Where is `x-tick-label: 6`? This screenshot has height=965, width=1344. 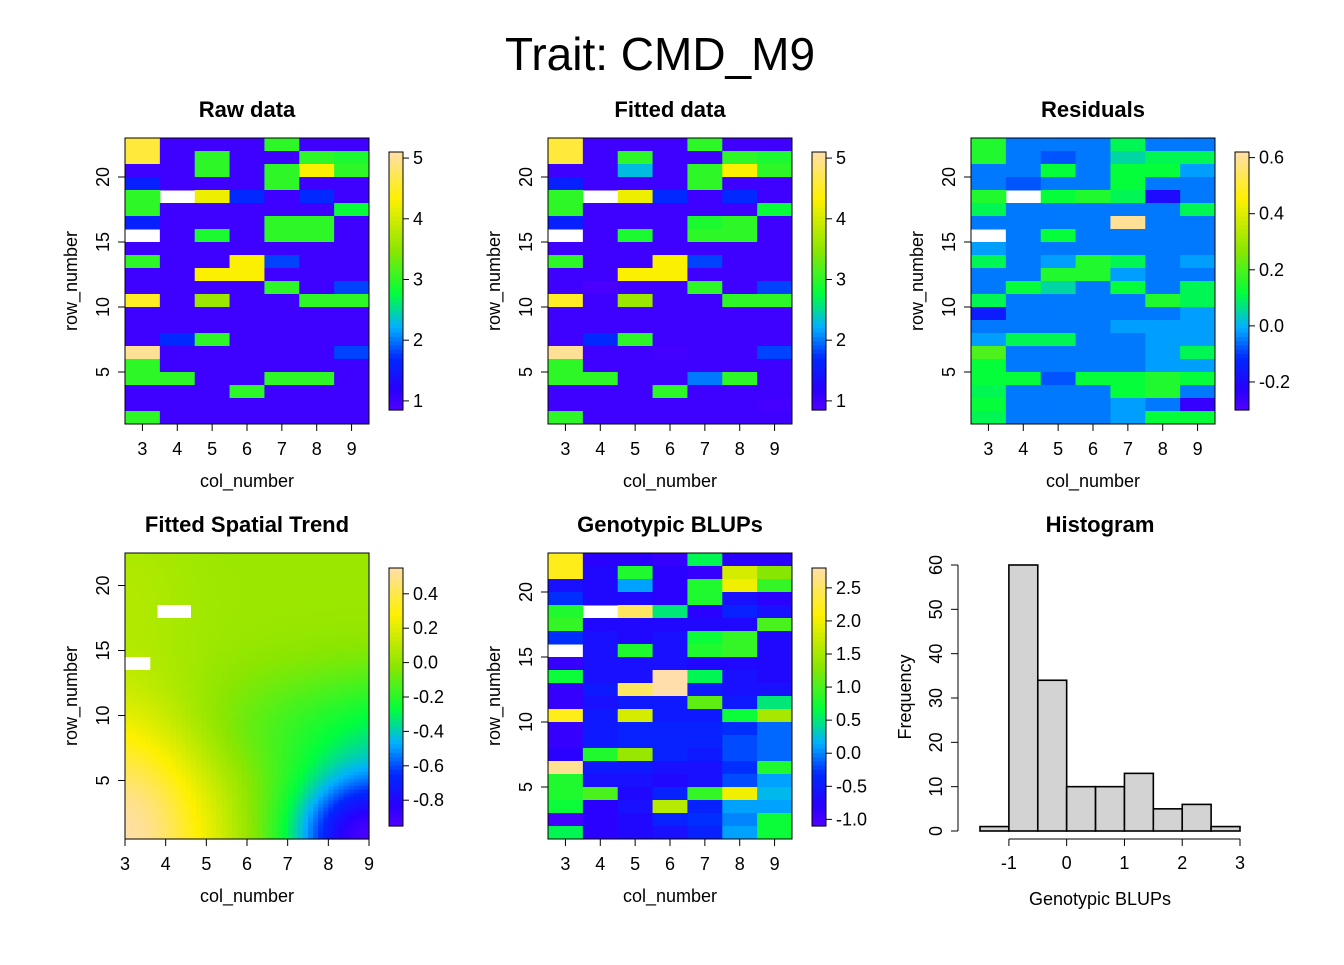 x-tick-label: 6 is located at coordinates (670, 864).